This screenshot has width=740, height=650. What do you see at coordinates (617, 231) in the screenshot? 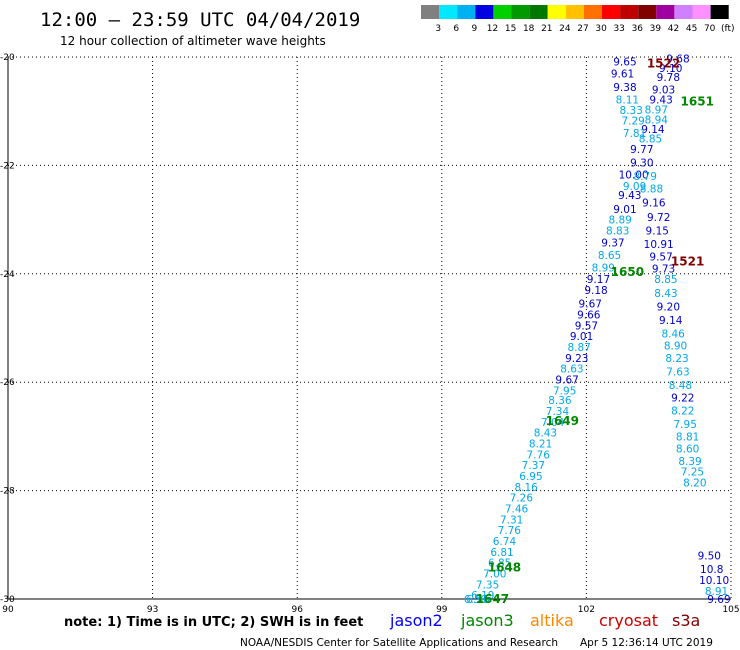
I see `wave-height-point: 8.83` at bounding box center [617, 231].